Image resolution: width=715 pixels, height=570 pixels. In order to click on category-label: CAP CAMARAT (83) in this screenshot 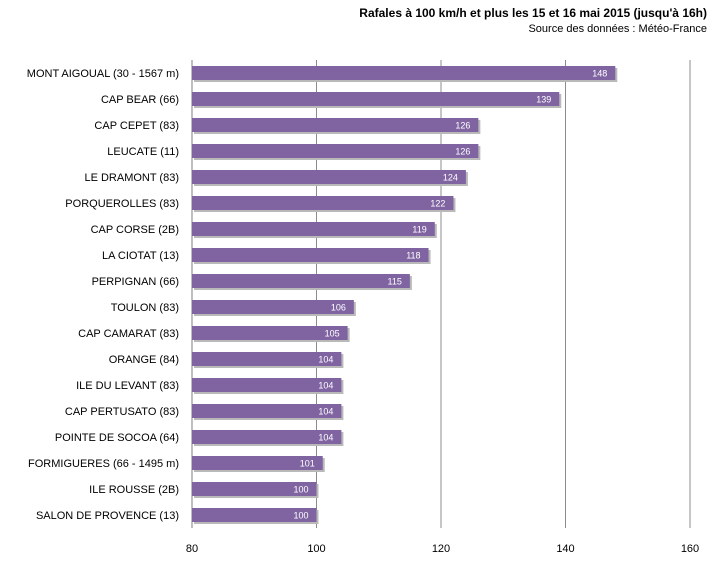, I will do `click(128, 334)`.